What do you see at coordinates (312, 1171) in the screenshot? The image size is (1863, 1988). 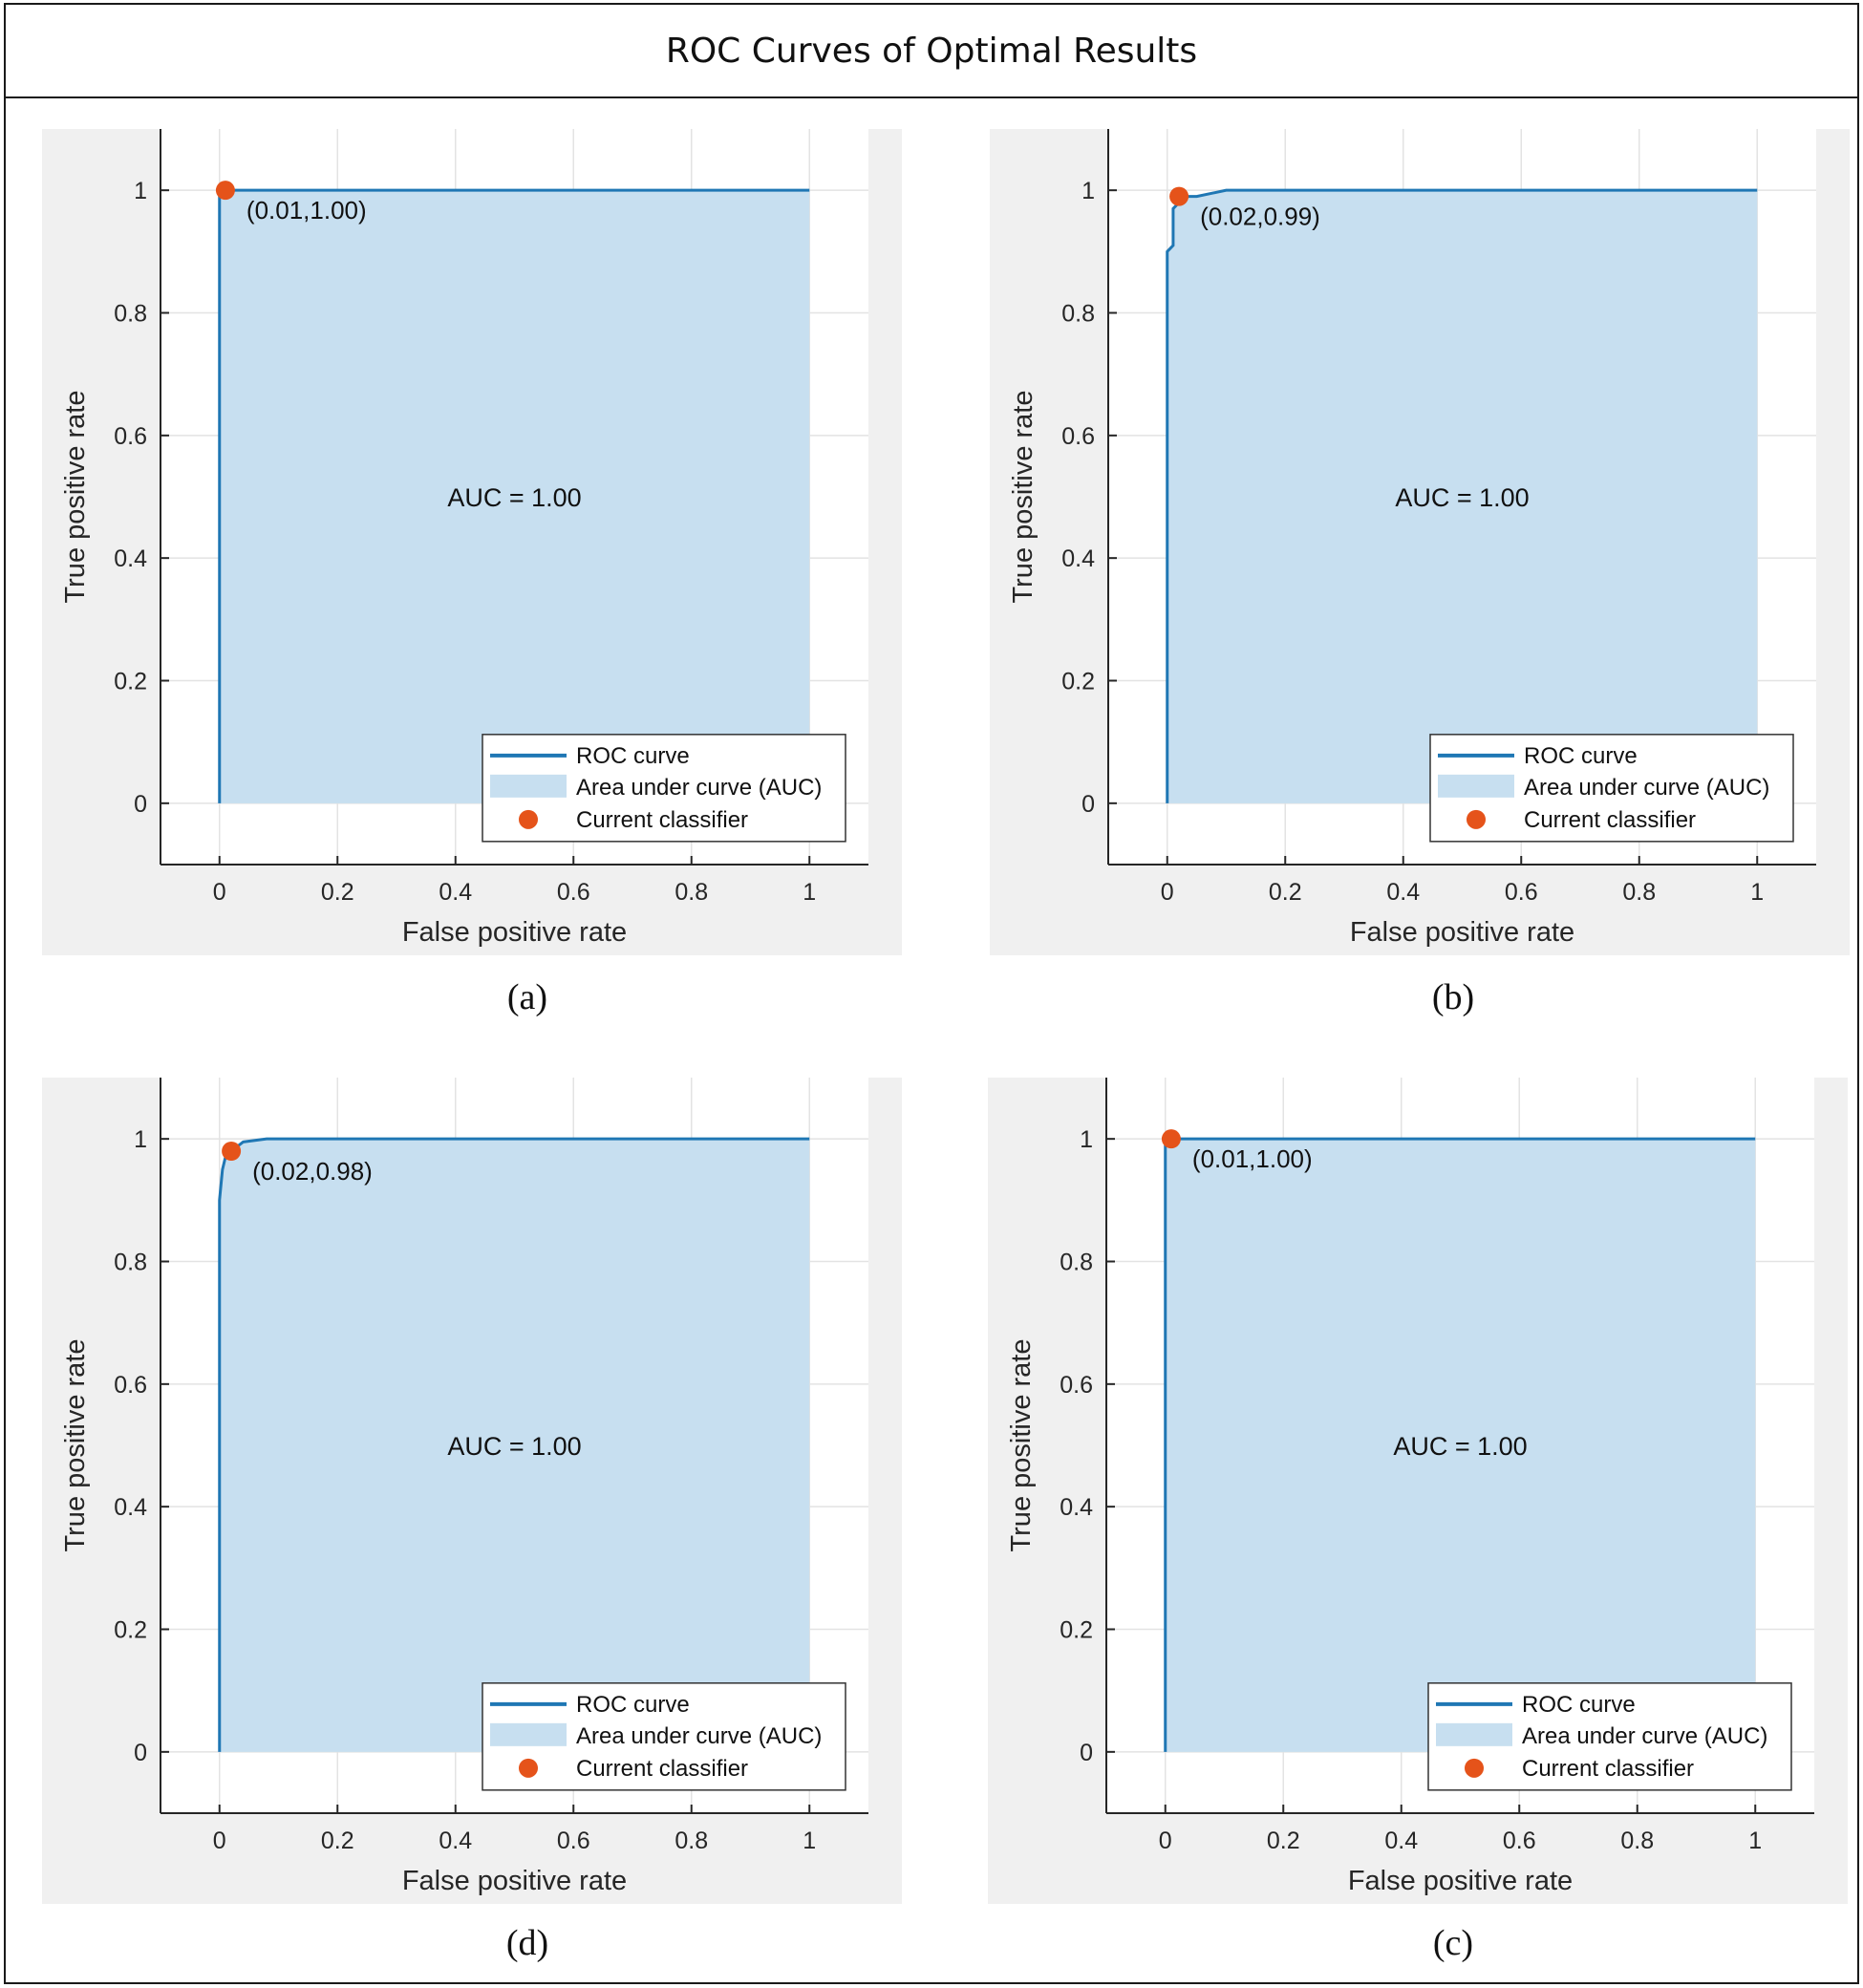 I see `operating-point-label: (0.02,0.98)` at bounding box center [312, 1171].